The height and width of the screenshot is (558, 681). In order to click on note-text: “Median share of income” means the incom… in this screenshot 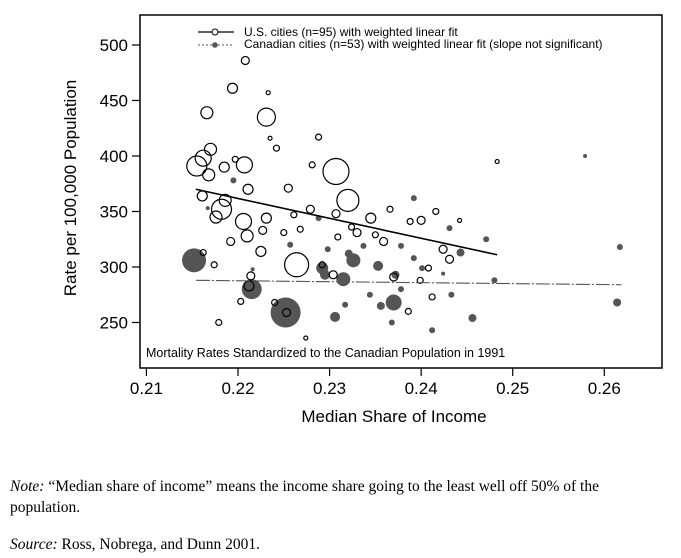, I will do `click(304, 497)`.